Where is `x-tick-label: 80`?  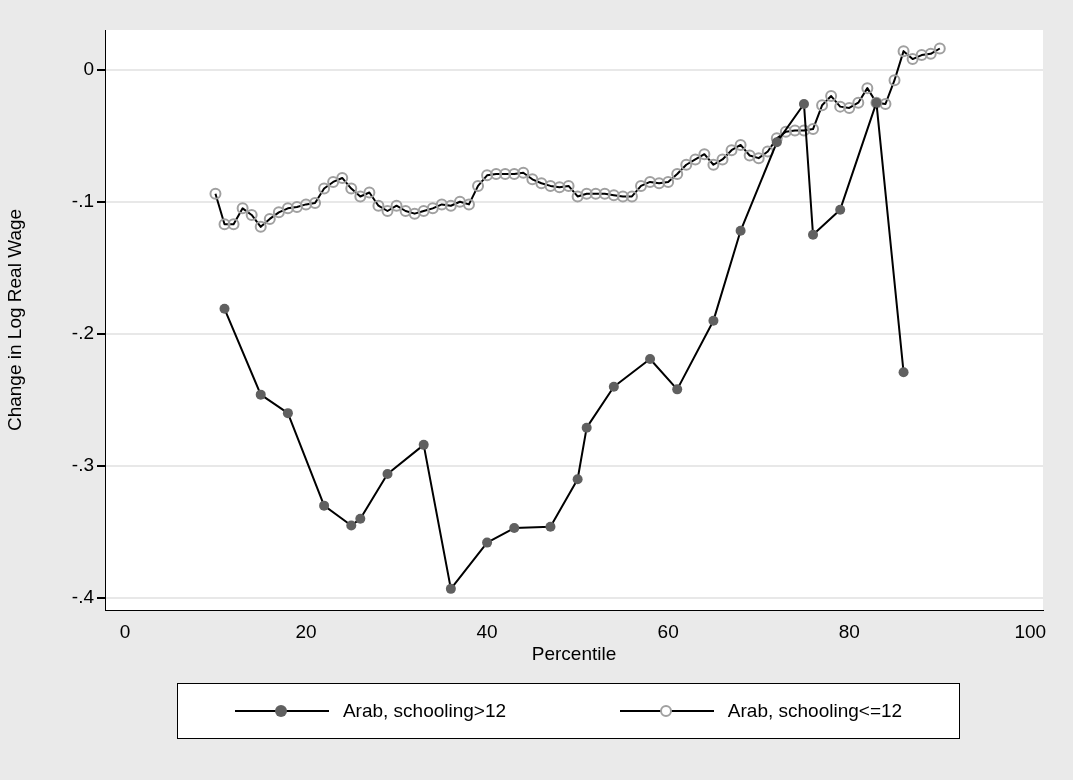
x-tick-label: 80 is located at coordinates (849, 631).